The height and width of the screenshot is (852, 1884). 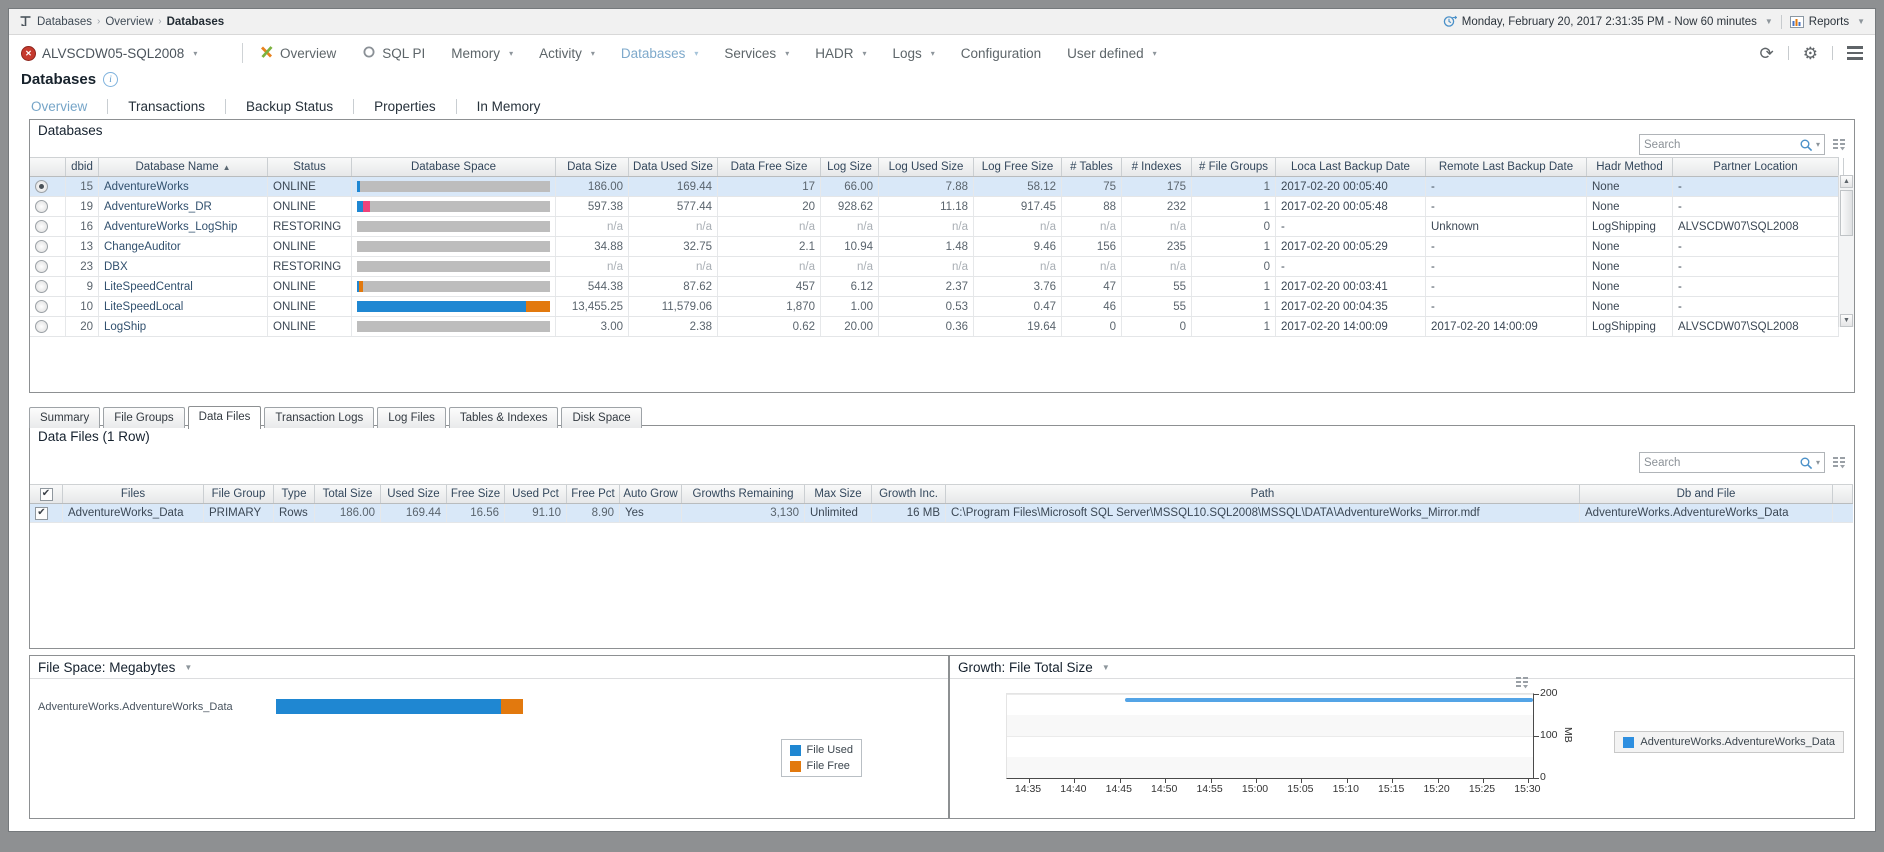 What do you see at coordinates (840, 53) in the screenshot?
I see `nav-item-hadr: HADR ▾` at bounding box center [840, 53].